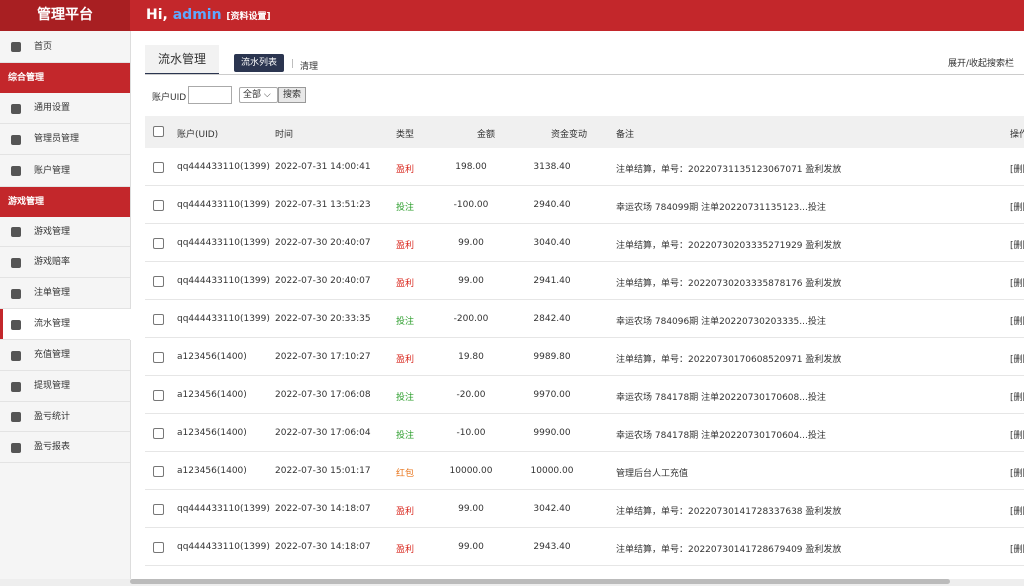  What do you see at coordinates (728, 282) in the screenshot?
I see `cell-note: 注单结算，单号：20220730203335878176 盈利发放` at bounding box center [728, 282].